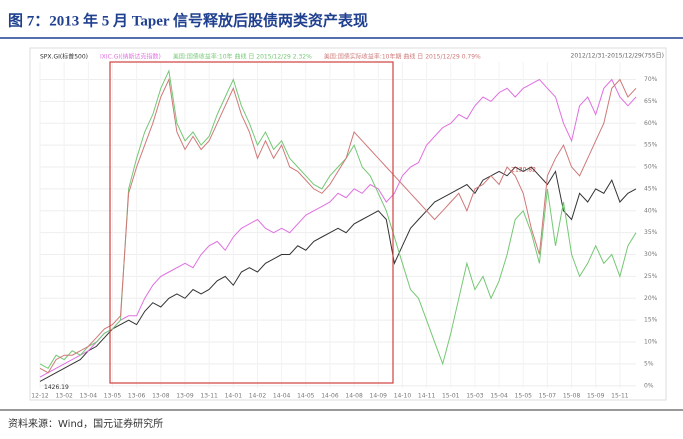 The image size is (683, 439). Describe the element at coordinates (403, 396) in the screenshot. I see `x-tick-label: 14-10` at that location.